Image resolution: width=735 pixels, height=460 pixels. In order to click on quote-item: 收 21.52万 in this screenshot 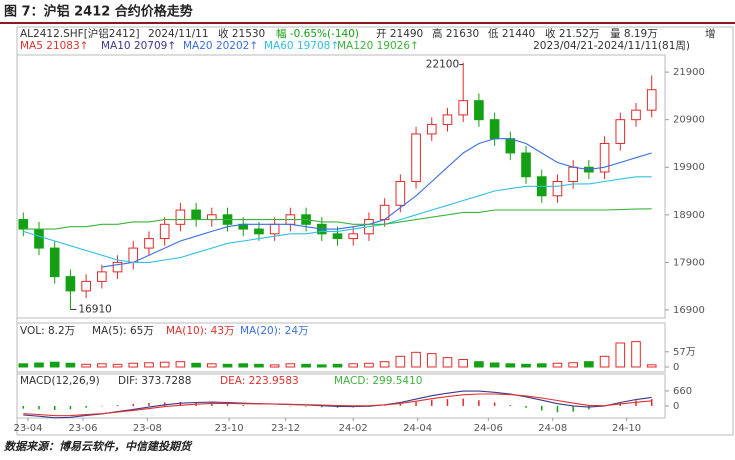, I will do `click(572, 33)`.